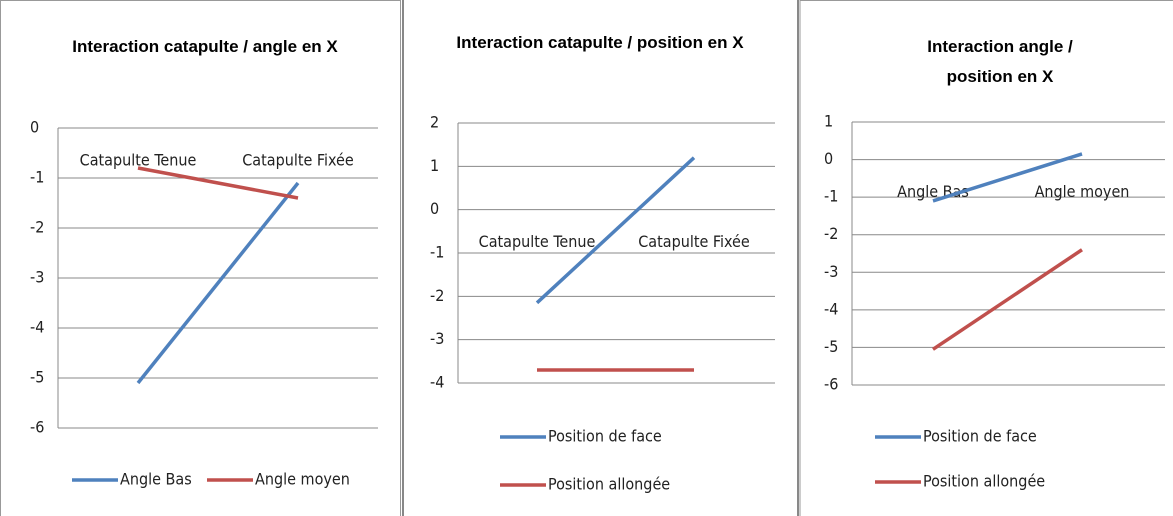 Image resolution: width=1173 pixels, height=516 pixels. What do you see at coordinates (302, 479) in the screenshot?
I see `legend-label: Angle moyen` at bounding box center [302, 479].